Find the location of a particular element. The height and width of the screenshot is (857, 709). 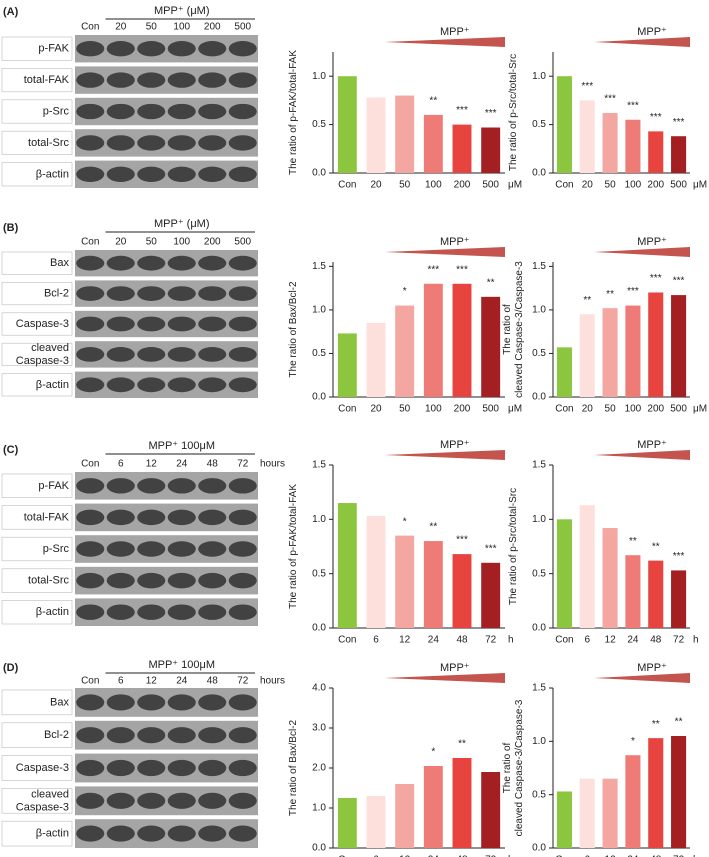

row-label: Caspase-3 is located at coordinates (42, 324).